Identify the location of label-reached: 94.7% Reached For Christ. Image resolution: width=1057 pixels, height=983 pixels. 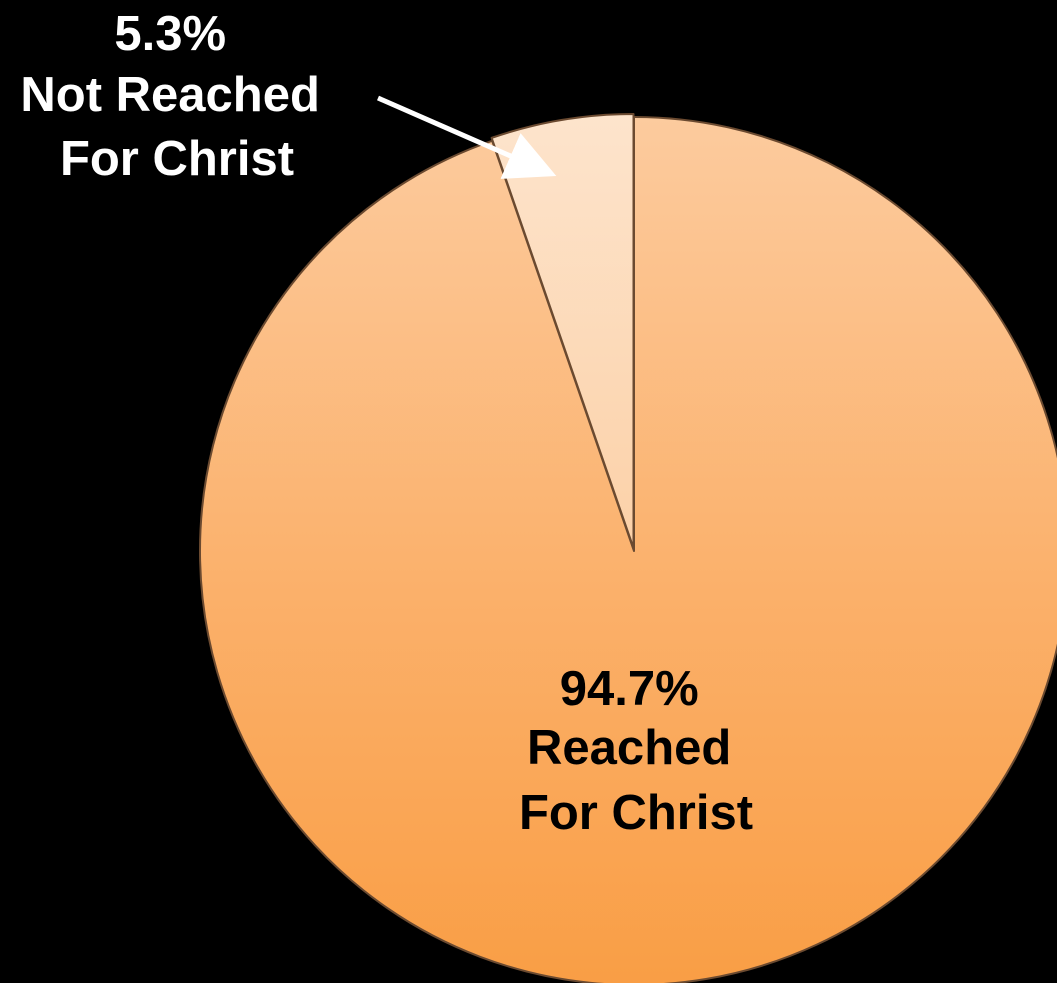
(636, 751).